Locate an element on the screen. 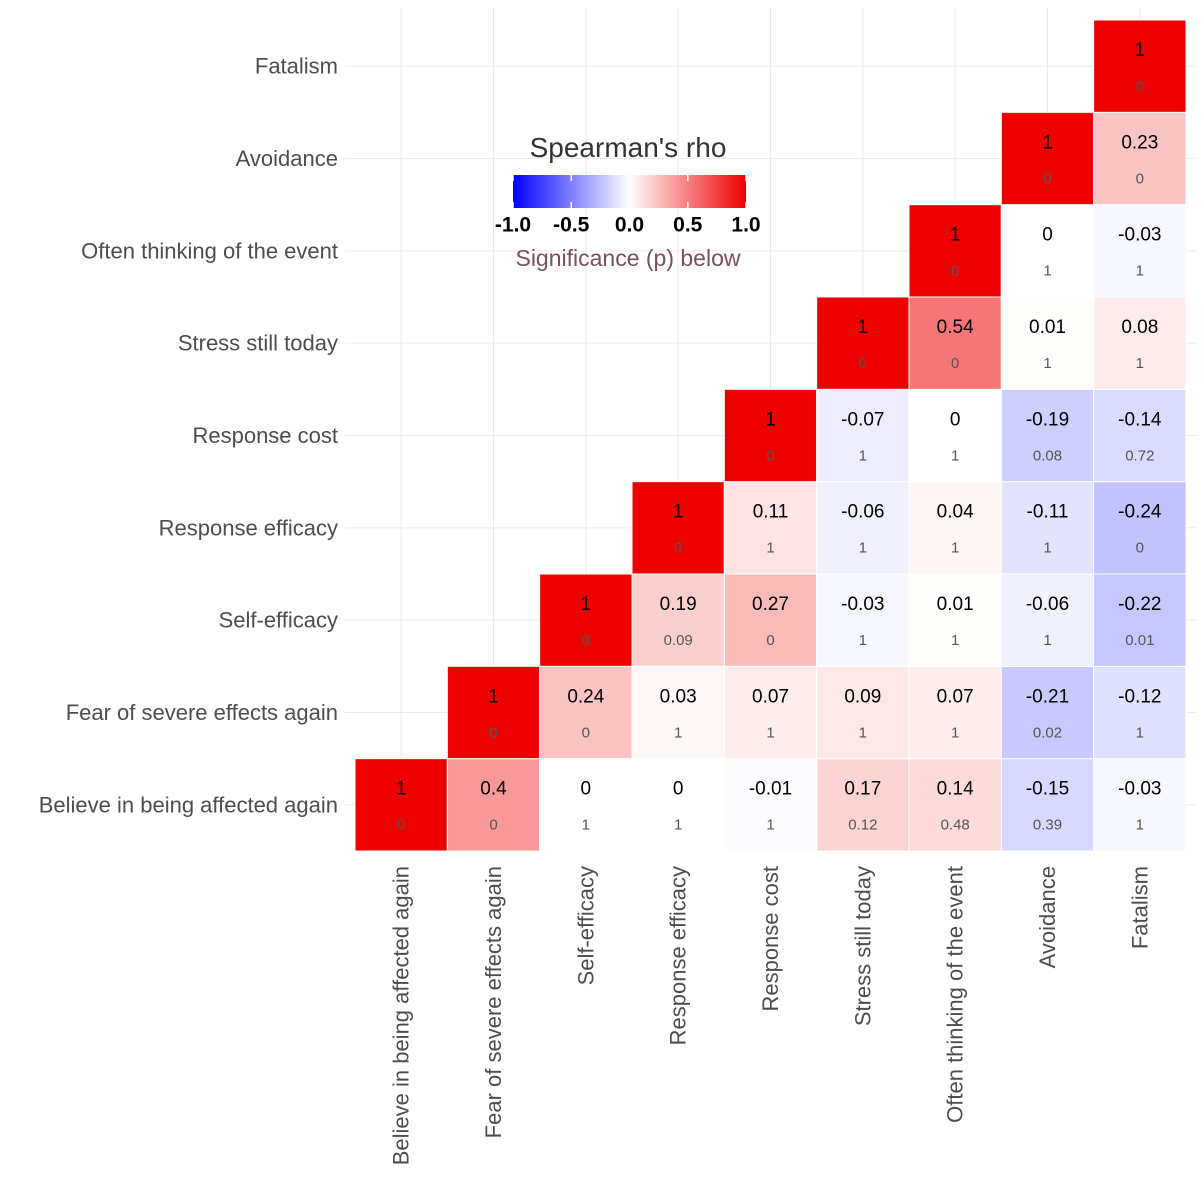 This screenshot has height=1197, width=1204. heatmap-cell: 0.17 0.12 is located at coordinates (863, 805).